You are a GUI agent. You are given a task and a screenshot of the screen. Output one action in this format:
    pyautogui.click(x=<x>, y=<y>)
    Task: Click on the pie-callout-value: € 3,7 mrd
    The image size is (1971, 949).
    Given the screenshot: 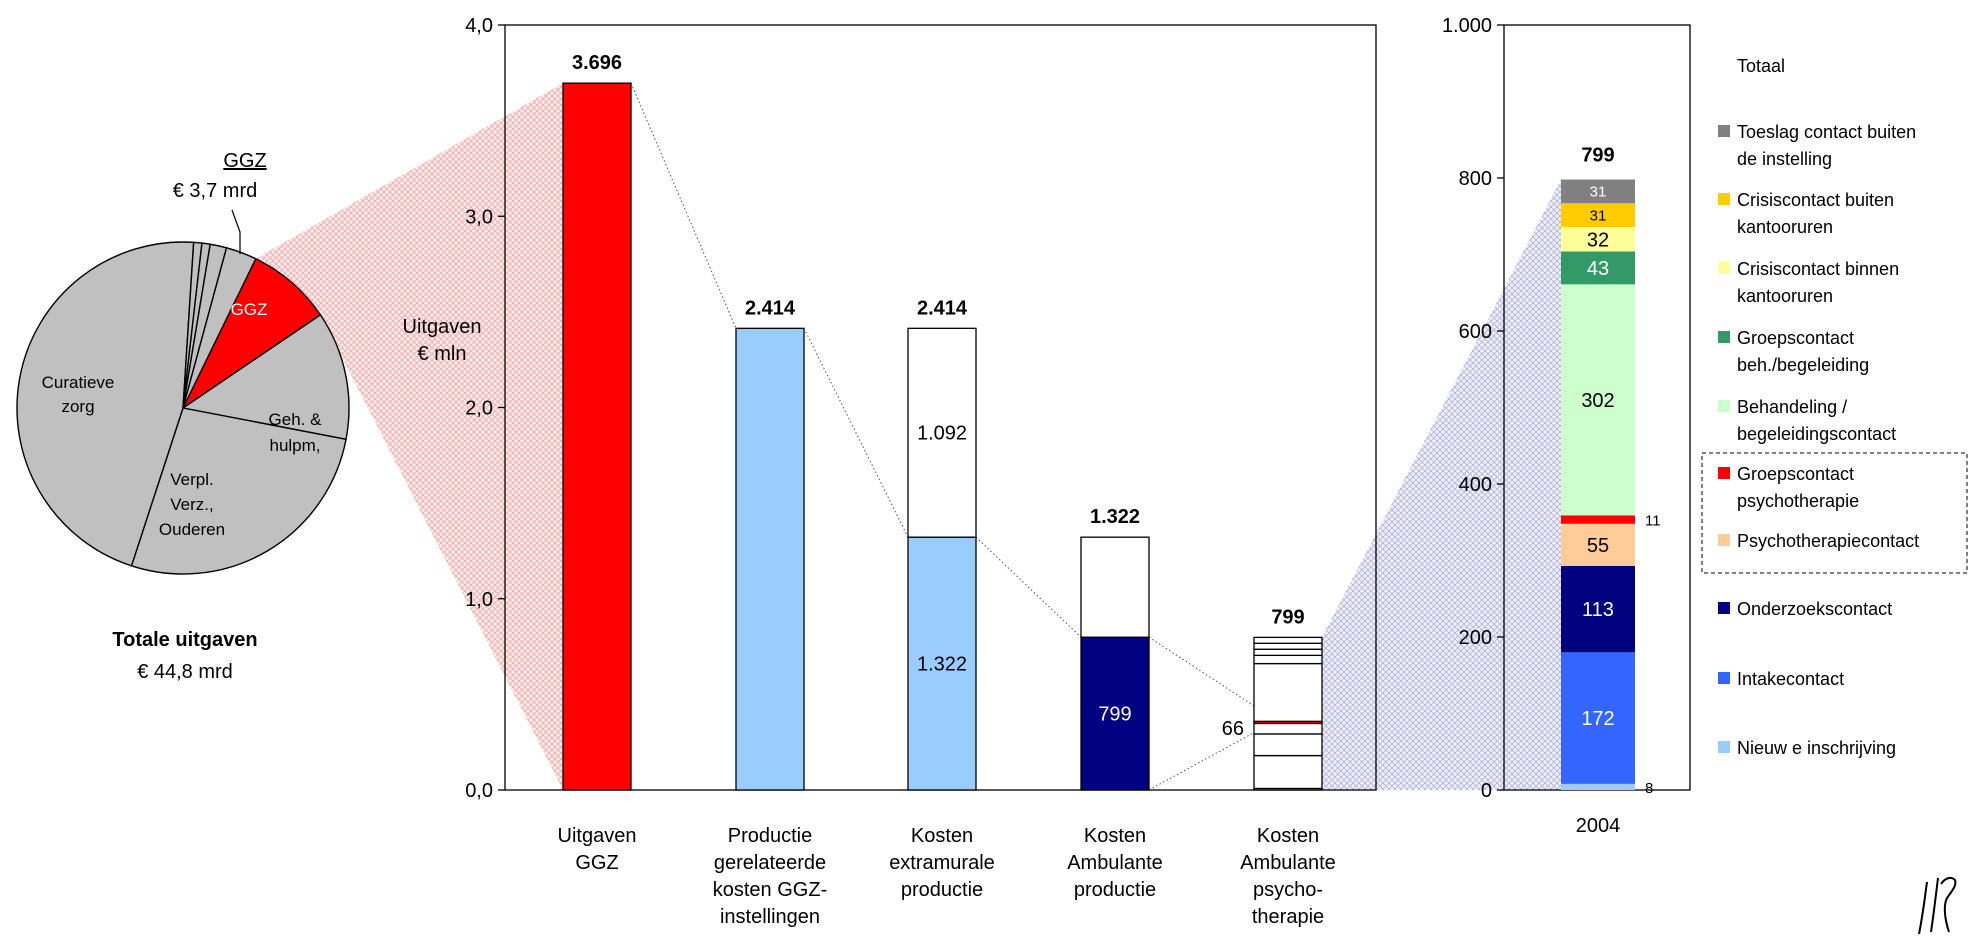 What is the action you would take?
    pyautogui.click(x=215, y=191)
    